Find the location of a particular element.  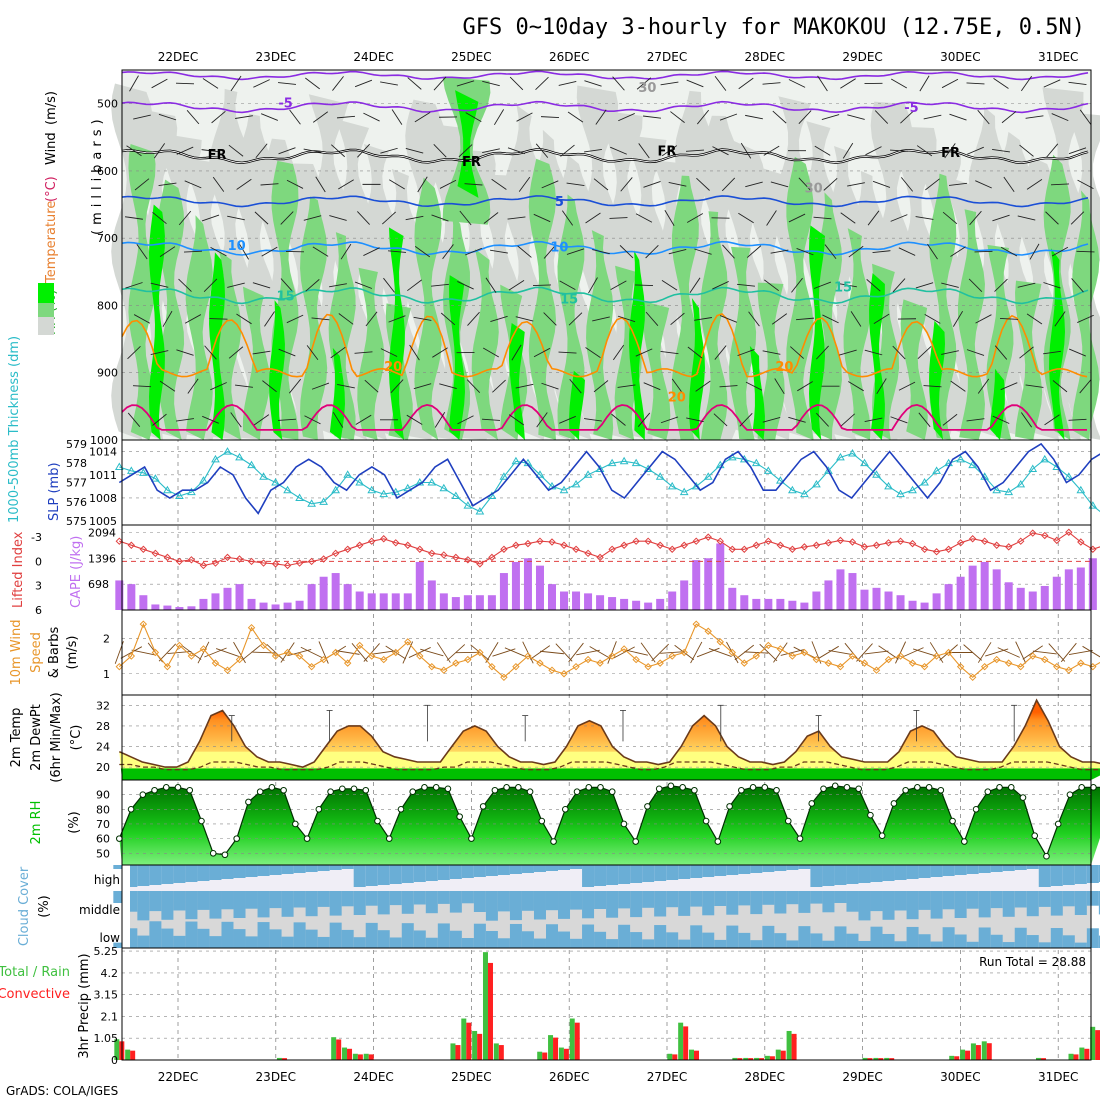

temp-series is located at coordinates (609, 733).